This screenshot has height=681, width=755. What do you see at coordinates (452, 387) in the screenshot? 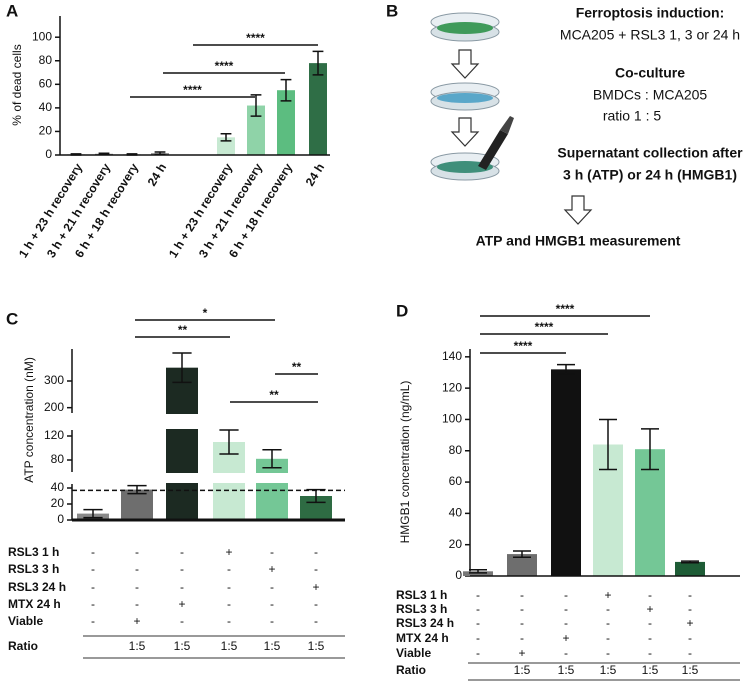
I see `y-tick-label: 120` at bounding box center [452, 387].